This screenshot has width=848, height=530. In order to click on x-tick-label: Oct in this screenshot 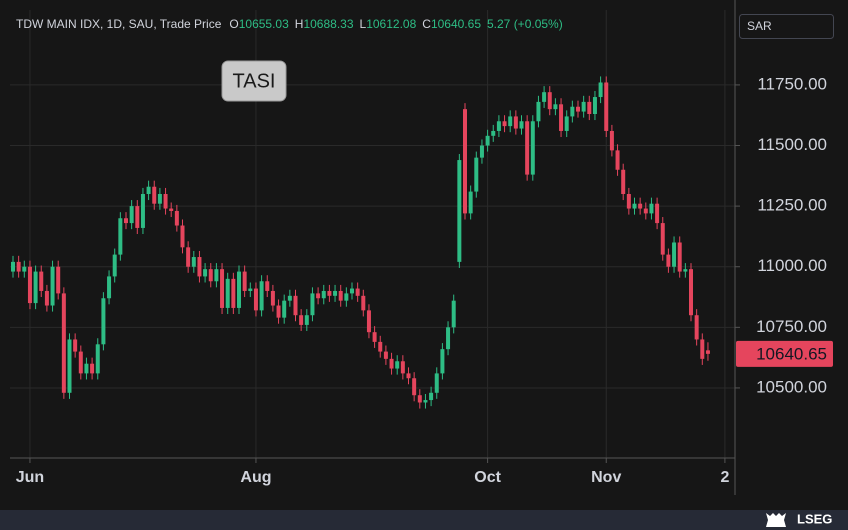, I will do `click(487, 477)`.